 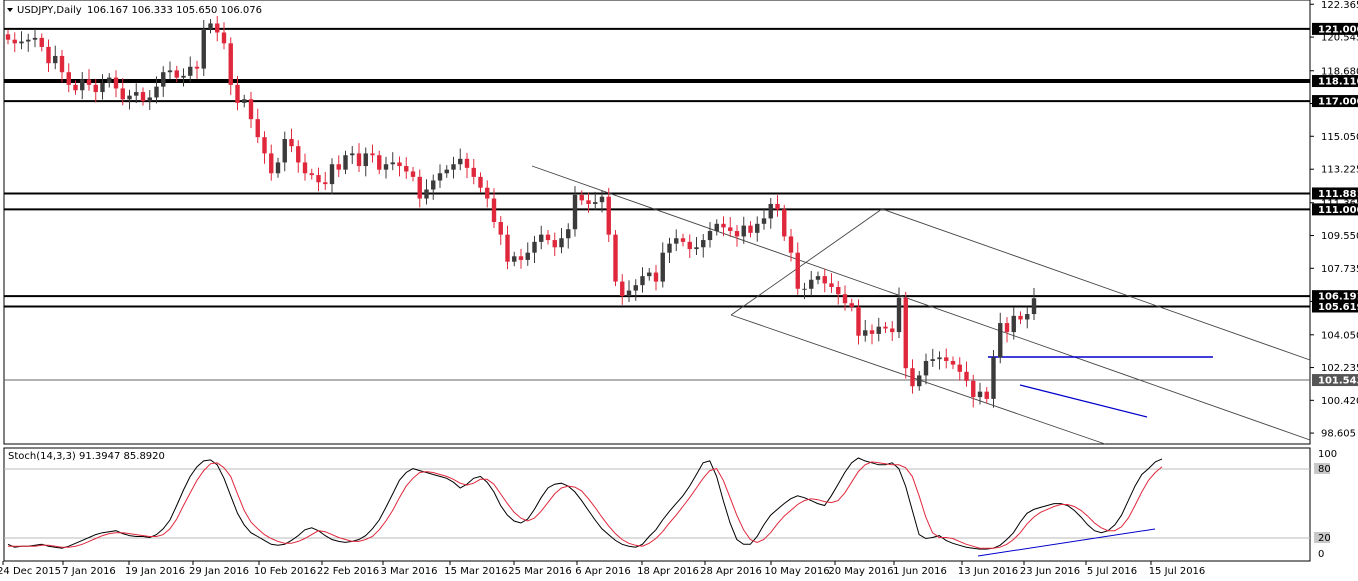 What do you see at coordinates (988, 571) in the screenshot?
I see `x-tick-label: 13 Jun 2016` at bounding box center [988, 571].